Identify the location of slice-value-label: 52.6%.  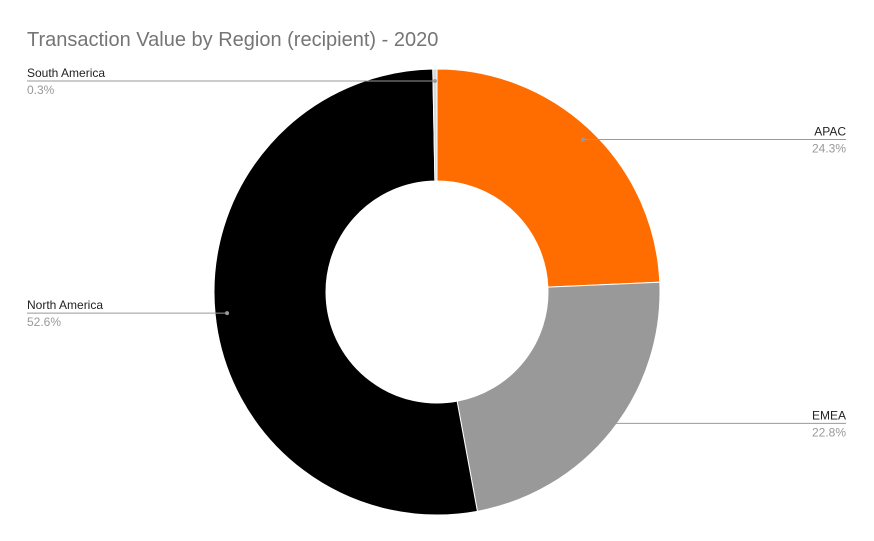
(44, 322).